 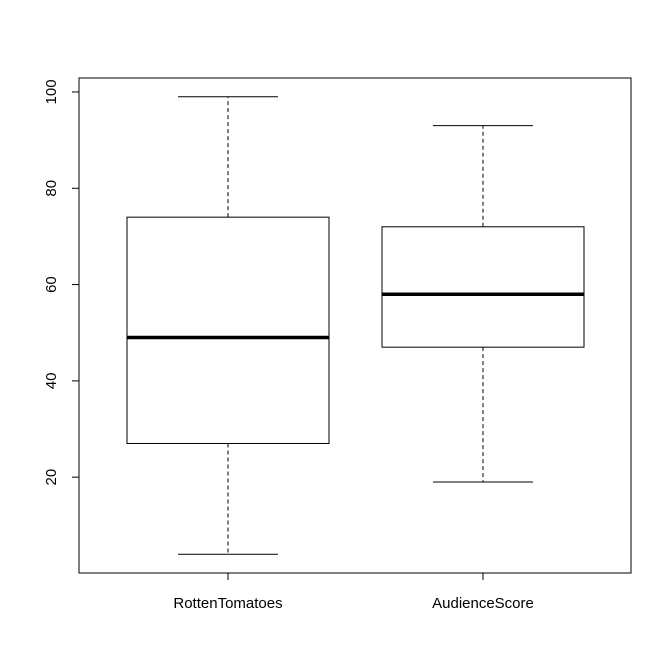 I want to click on y-tick-label-60: 60, so click(x=51, y=284).